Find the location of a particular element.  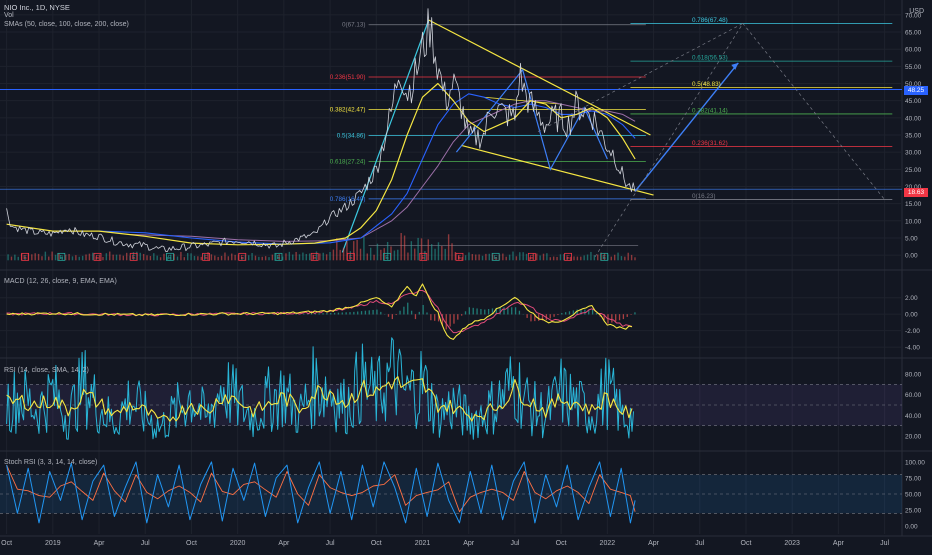

time-tick-label: 2023 is located at coordinates (792, 543).